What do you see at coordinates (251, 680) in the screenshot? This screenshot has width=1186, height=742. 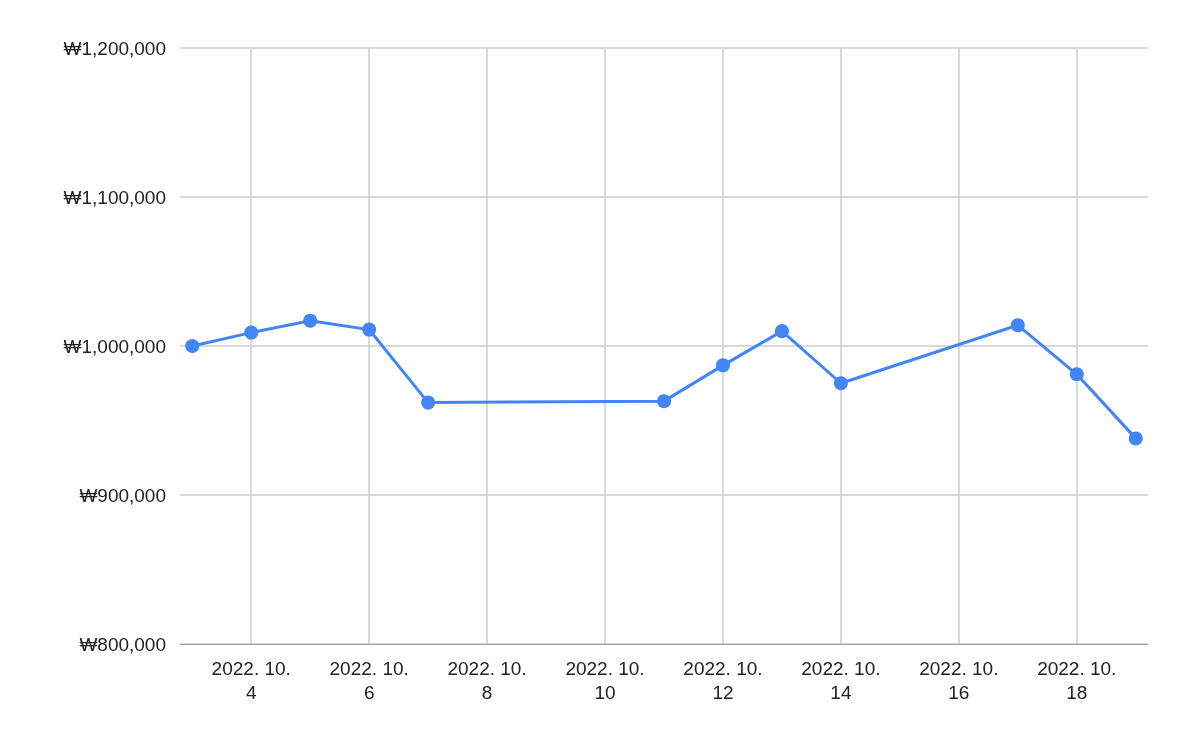 I see `x-tick-label: 2022. 10. 4` at bounding box center [251, 680].